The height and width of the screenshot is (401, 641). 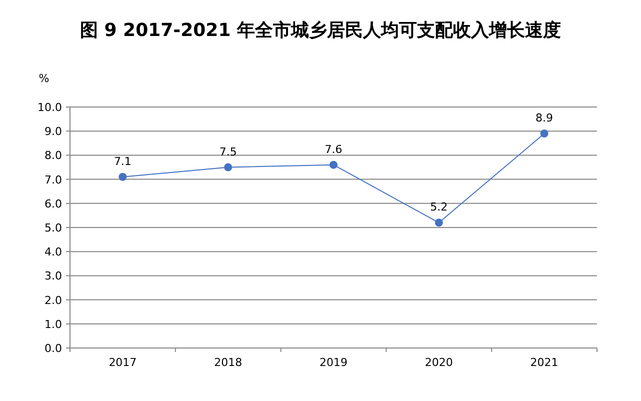 I want to click on y-tick-label: 3.0, so click(x=53, y=276).